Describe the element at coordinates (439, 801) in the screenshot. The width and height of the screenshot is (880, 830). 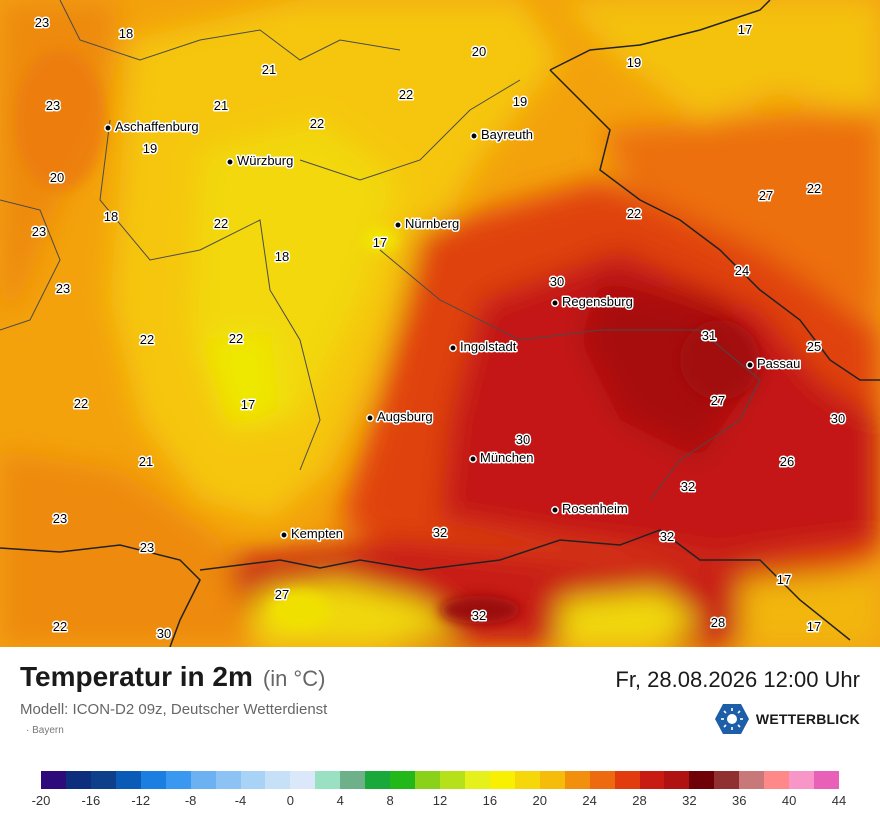
I see `legend-ticks: -20 -16 -12 -8 -4 0 4 8 12 16 20 24 28 32 36 40 44` at that location.